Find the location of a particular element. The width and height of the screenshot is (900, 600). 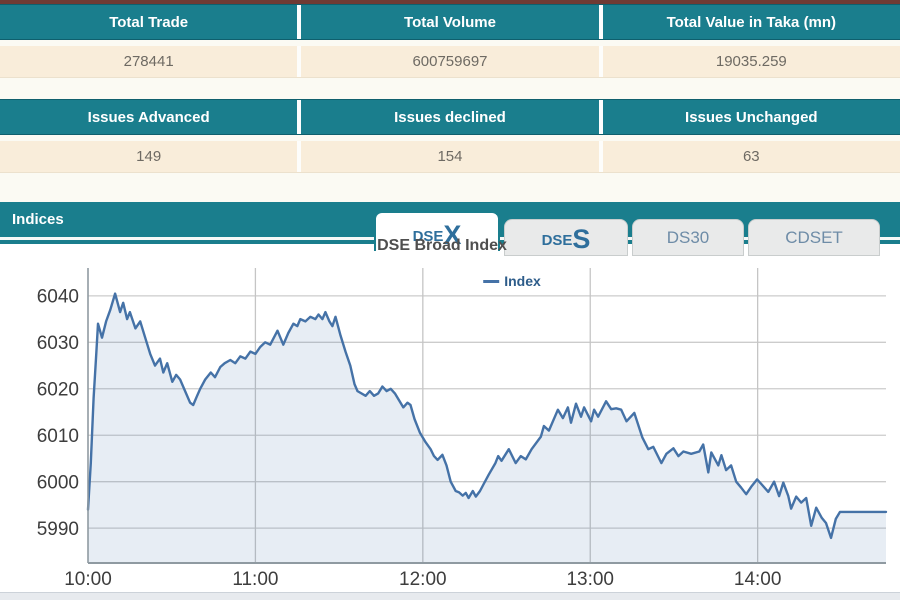

tab-dses-suffix: S is located at coordinates (581, 239).